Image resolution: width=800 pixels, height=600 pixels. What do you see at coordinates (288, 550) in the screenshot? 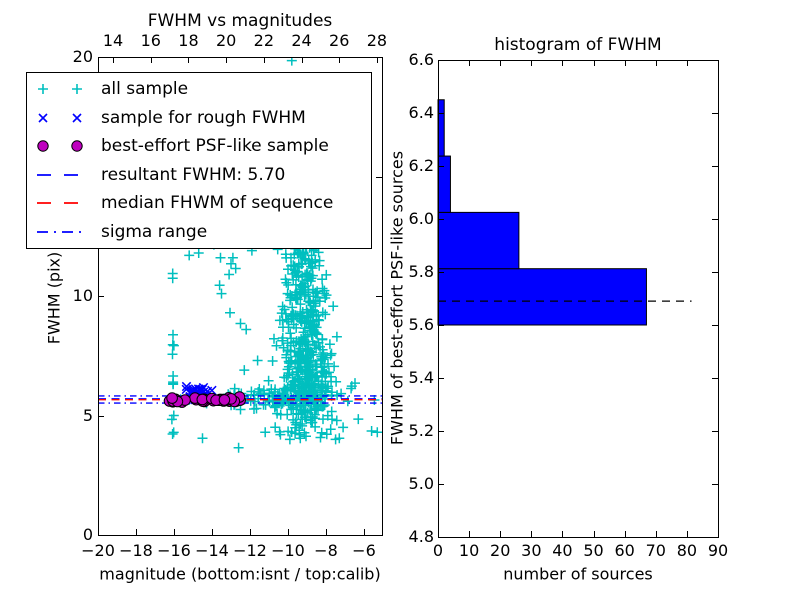
I see `left-xtick-label: −10` at bounding box center [288, 550].